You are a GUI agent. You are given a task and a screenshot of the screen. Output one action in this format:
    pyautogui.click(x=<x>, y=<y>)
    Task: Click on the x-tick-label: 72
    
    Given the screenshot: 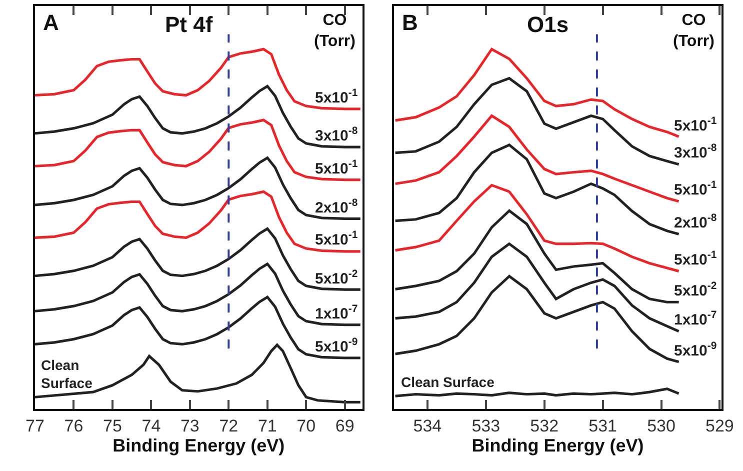 What is the action you would take?
    pyautogui.click(x=228, y=426)
    